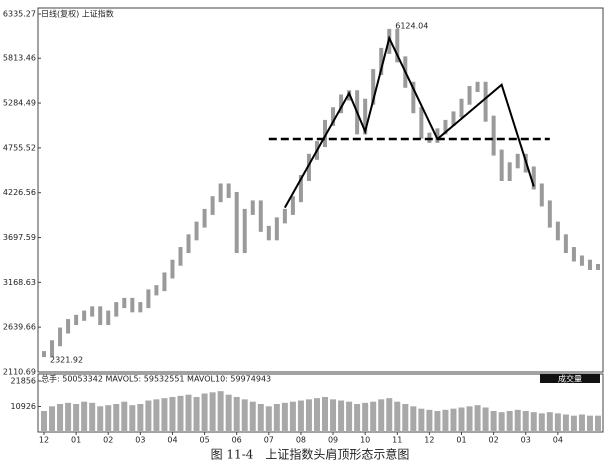 This screenshot has height=467, width=616. I want to click on chart-title: 日线(复权) 上证指数, so click(77, 14).